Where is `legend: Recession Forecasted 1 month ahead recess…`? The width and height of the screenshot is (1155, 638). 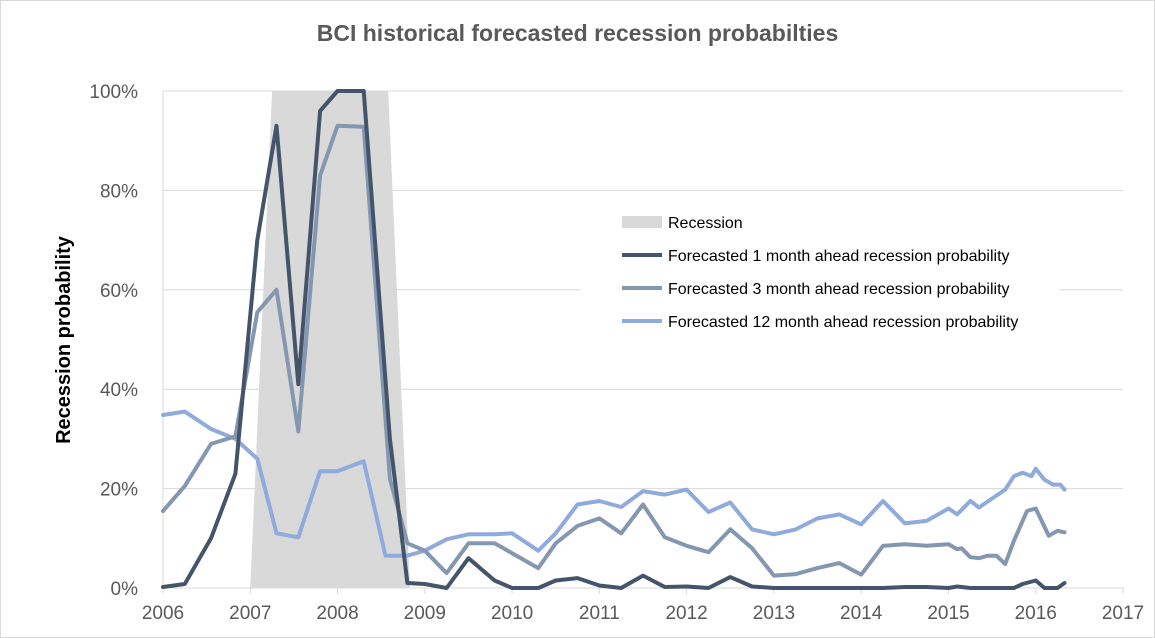 legend: Recession Forecasted 1 month ahead recess… is located at coordinates (820, 274).